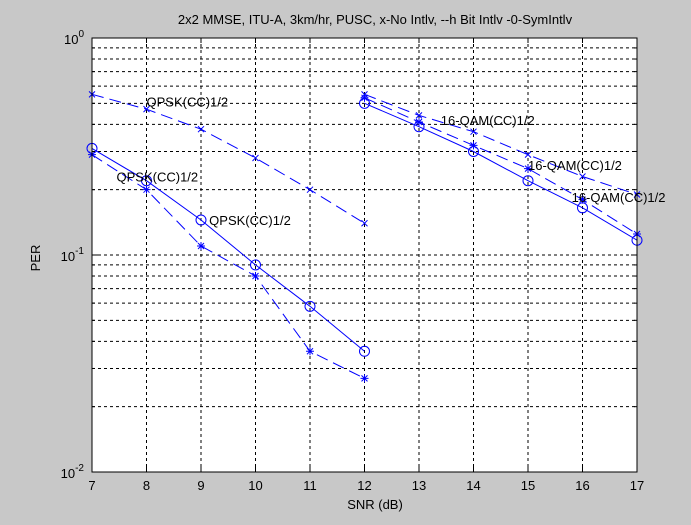 The height and width of the screenshot is (525, 691). I want to click on x-tick-label: 8, so click(146, 485).